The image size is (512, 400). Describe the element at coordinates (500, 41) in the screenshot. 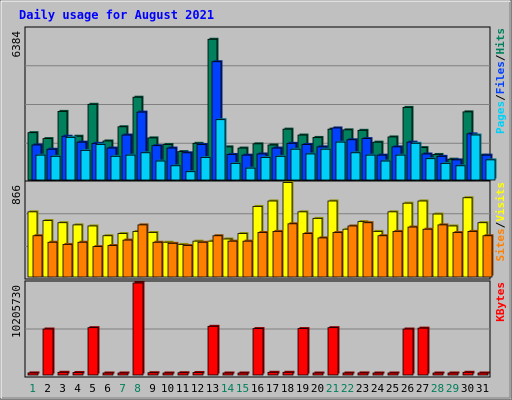

I see `legend-hits: Hits` at that location.